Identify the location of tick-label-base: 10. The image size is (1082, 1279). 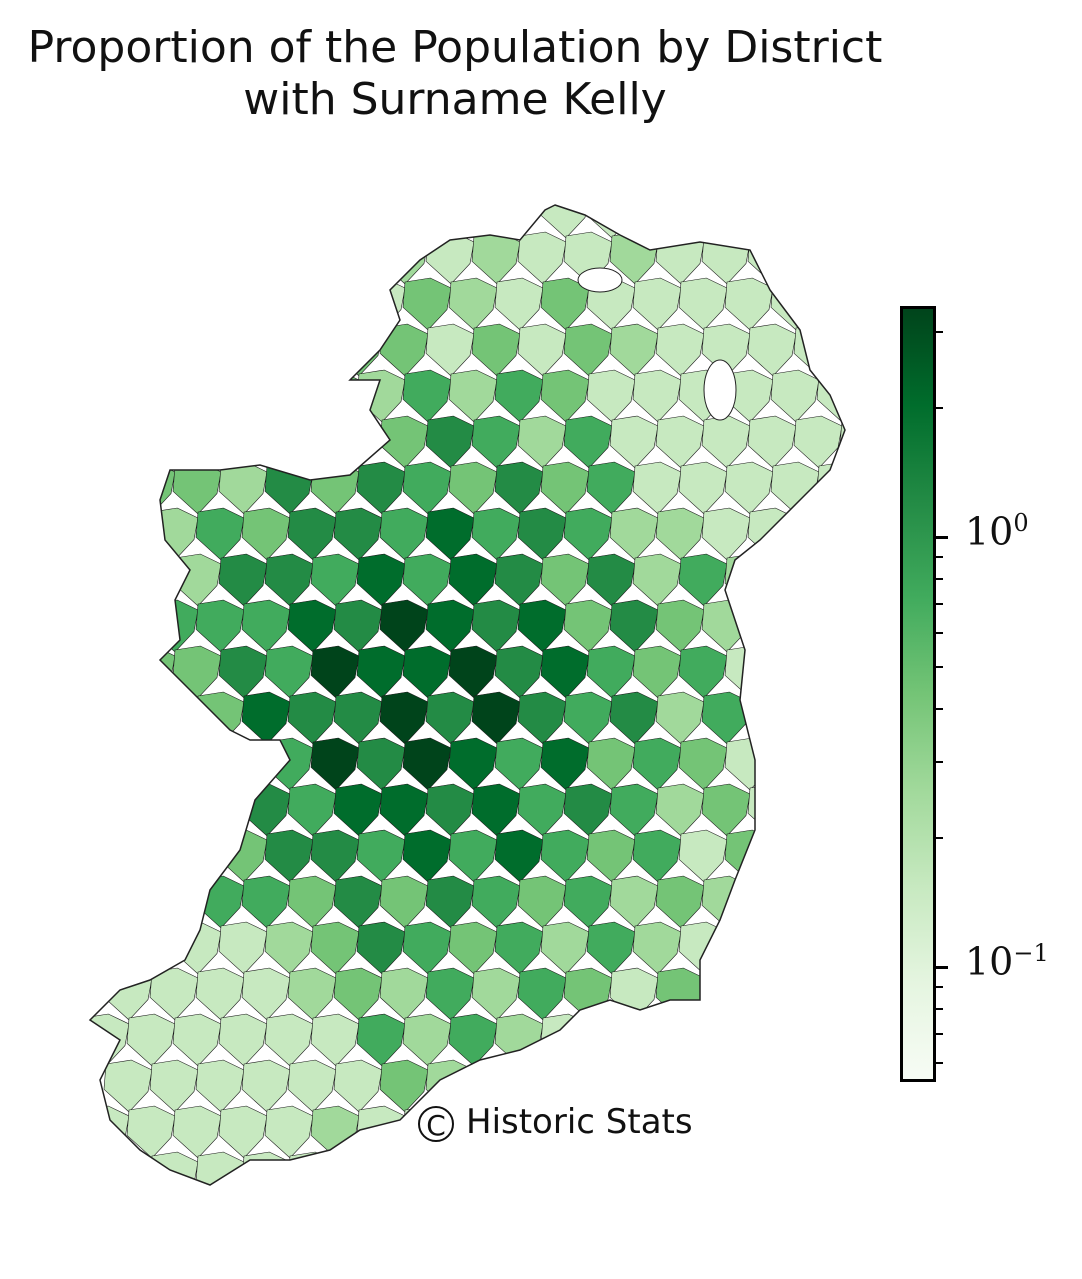
(989, 962).